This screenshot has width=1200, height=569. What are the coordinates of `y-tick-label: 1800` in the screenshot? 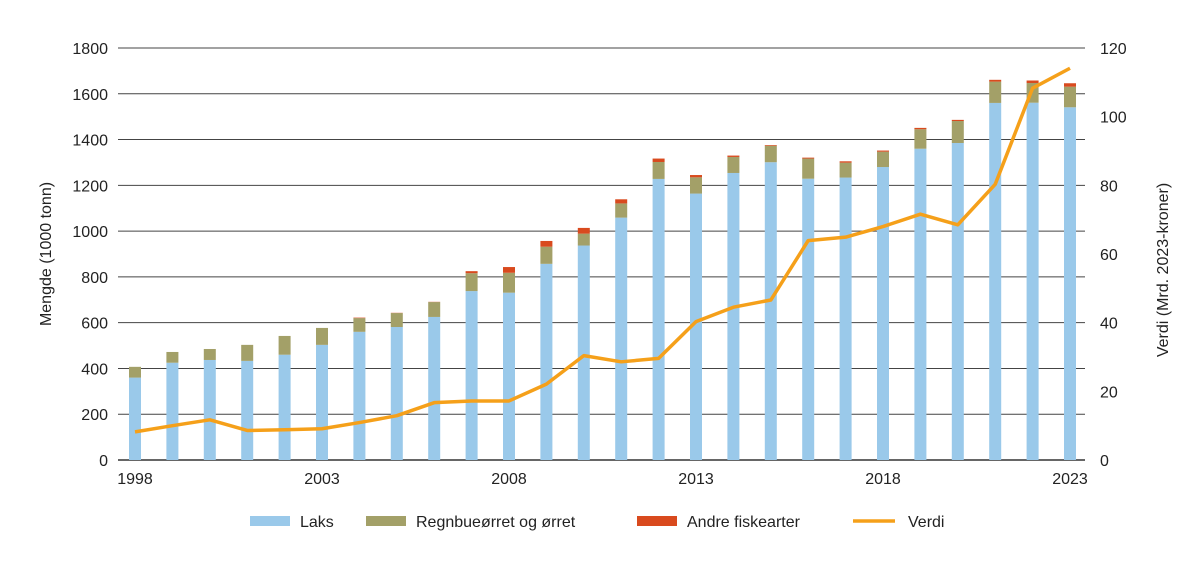 It's located at (90, 49).